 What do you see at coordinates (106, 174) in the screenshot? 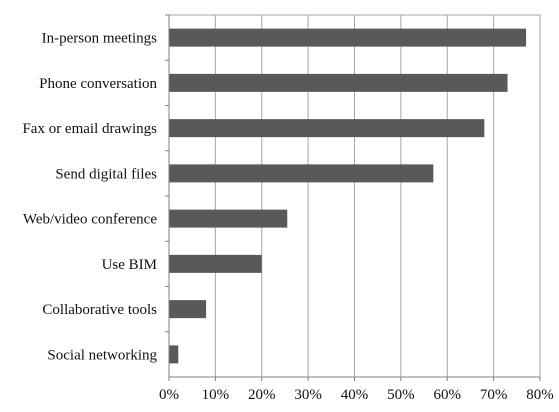
I see `category-label: Send digital files` at bounding box center [106, 174].